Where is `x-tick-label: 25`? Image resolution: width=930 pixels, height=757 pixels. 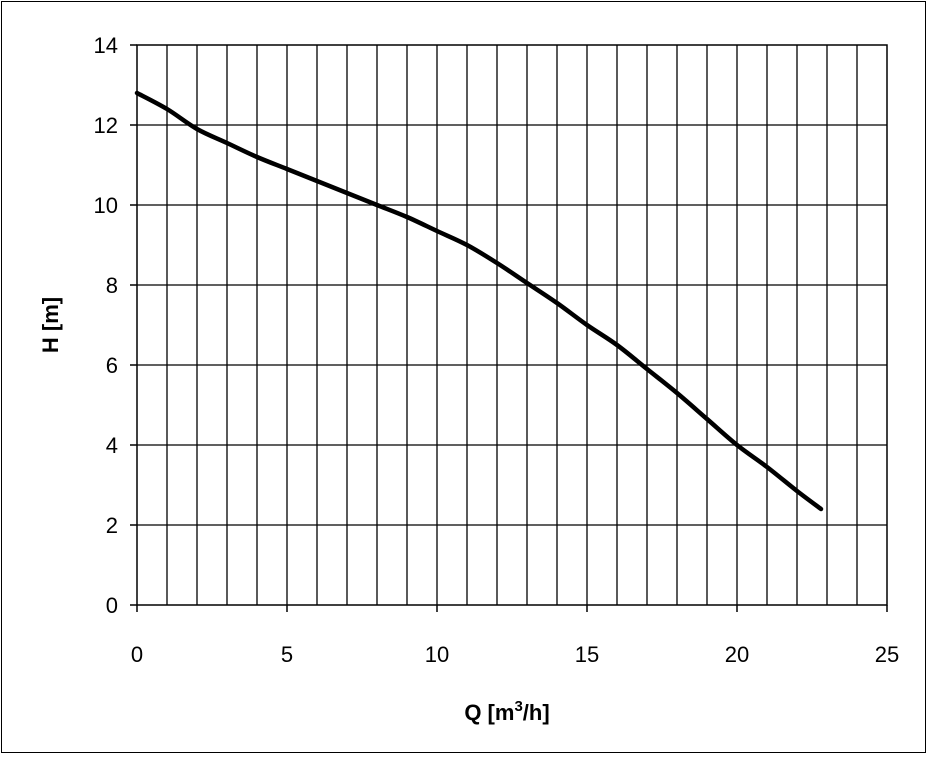 x-tick-label: 25 is located at coordinates (887, 654).